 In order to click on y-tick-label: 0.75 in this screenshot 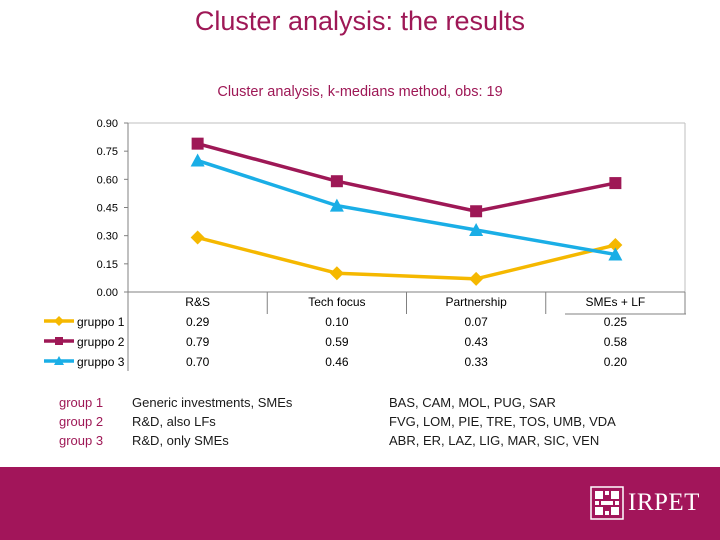, I will do `click(107, 152)`.